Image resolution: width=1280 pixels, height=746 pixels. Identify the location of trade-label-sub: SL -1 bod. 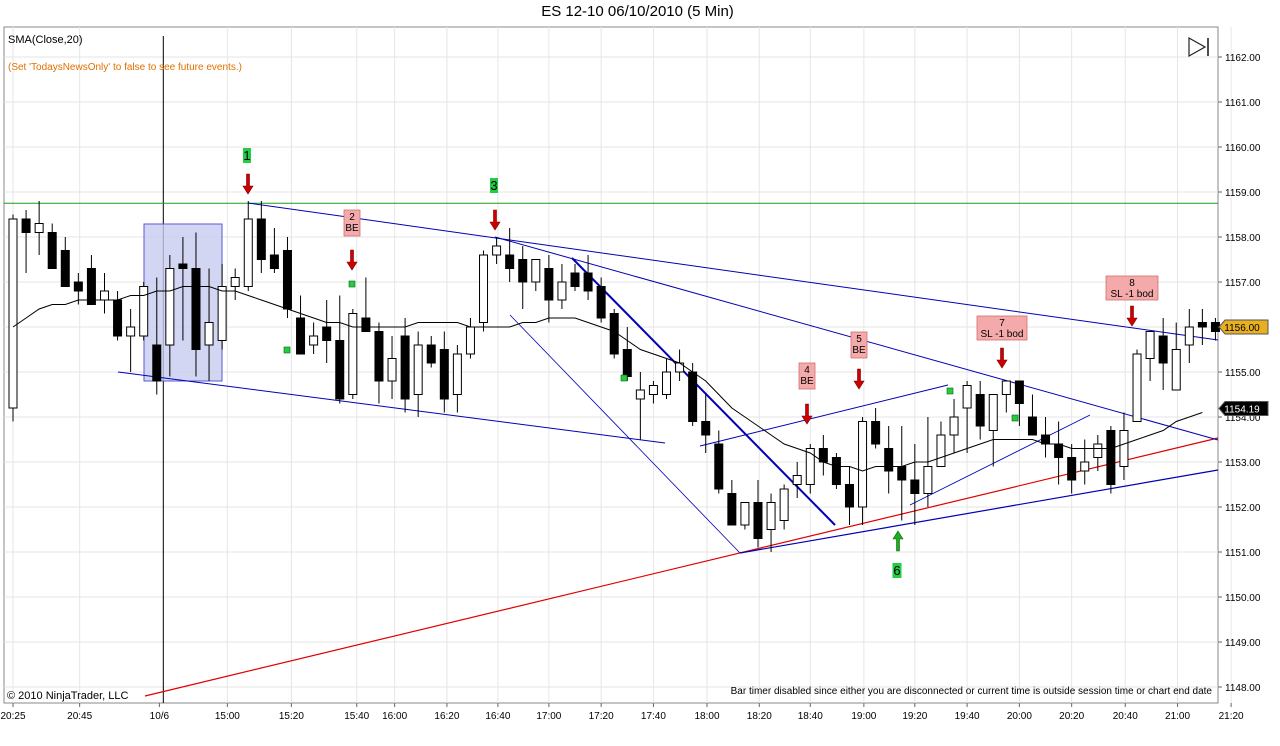
(1132, 294).